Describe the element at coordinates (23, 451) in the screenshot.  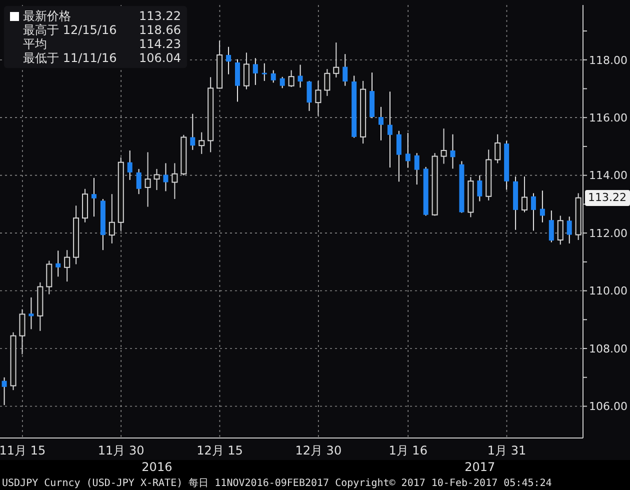
I see `x-tick-label: 11月 15` at that location.